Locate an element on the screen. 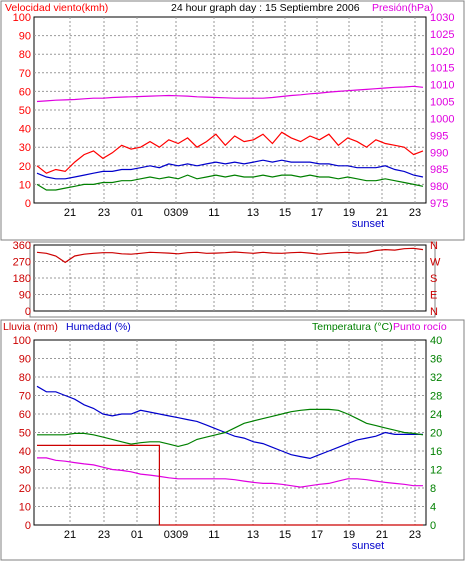  humidity-chart-x-tick: 0309 is located at coordinates (176, 535).